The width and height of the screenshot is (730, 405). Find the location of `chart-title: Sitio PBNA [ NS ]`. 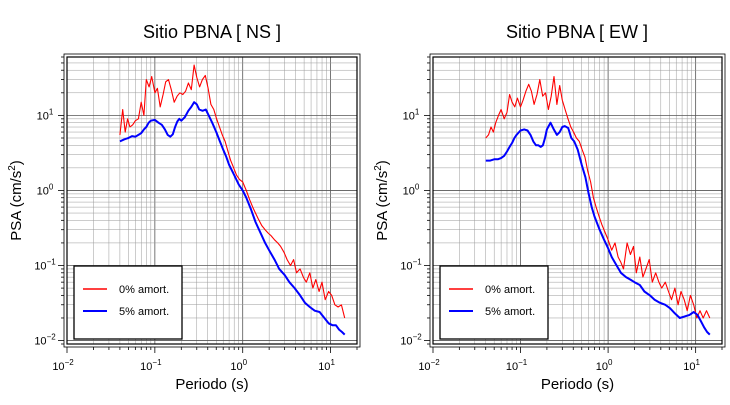

chart-title: Sitio PBNA [ NS ] is located at coordinates (212, 32).